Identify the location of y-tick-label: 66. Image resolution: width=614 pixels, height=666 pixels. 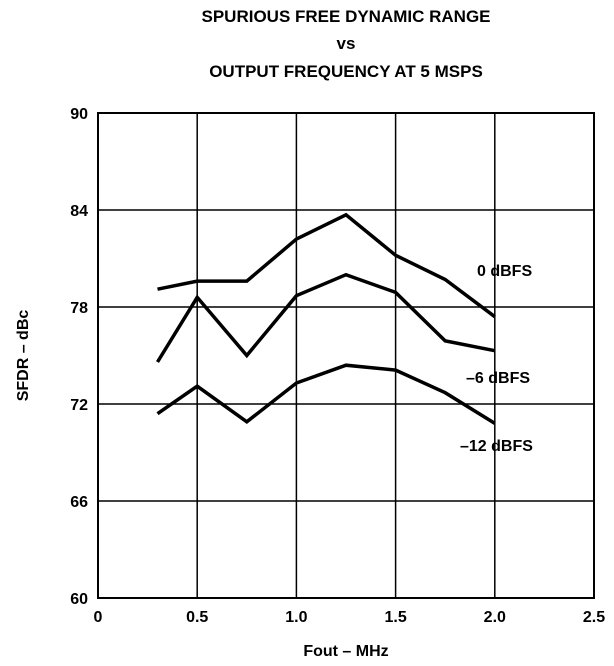
(79, 502).